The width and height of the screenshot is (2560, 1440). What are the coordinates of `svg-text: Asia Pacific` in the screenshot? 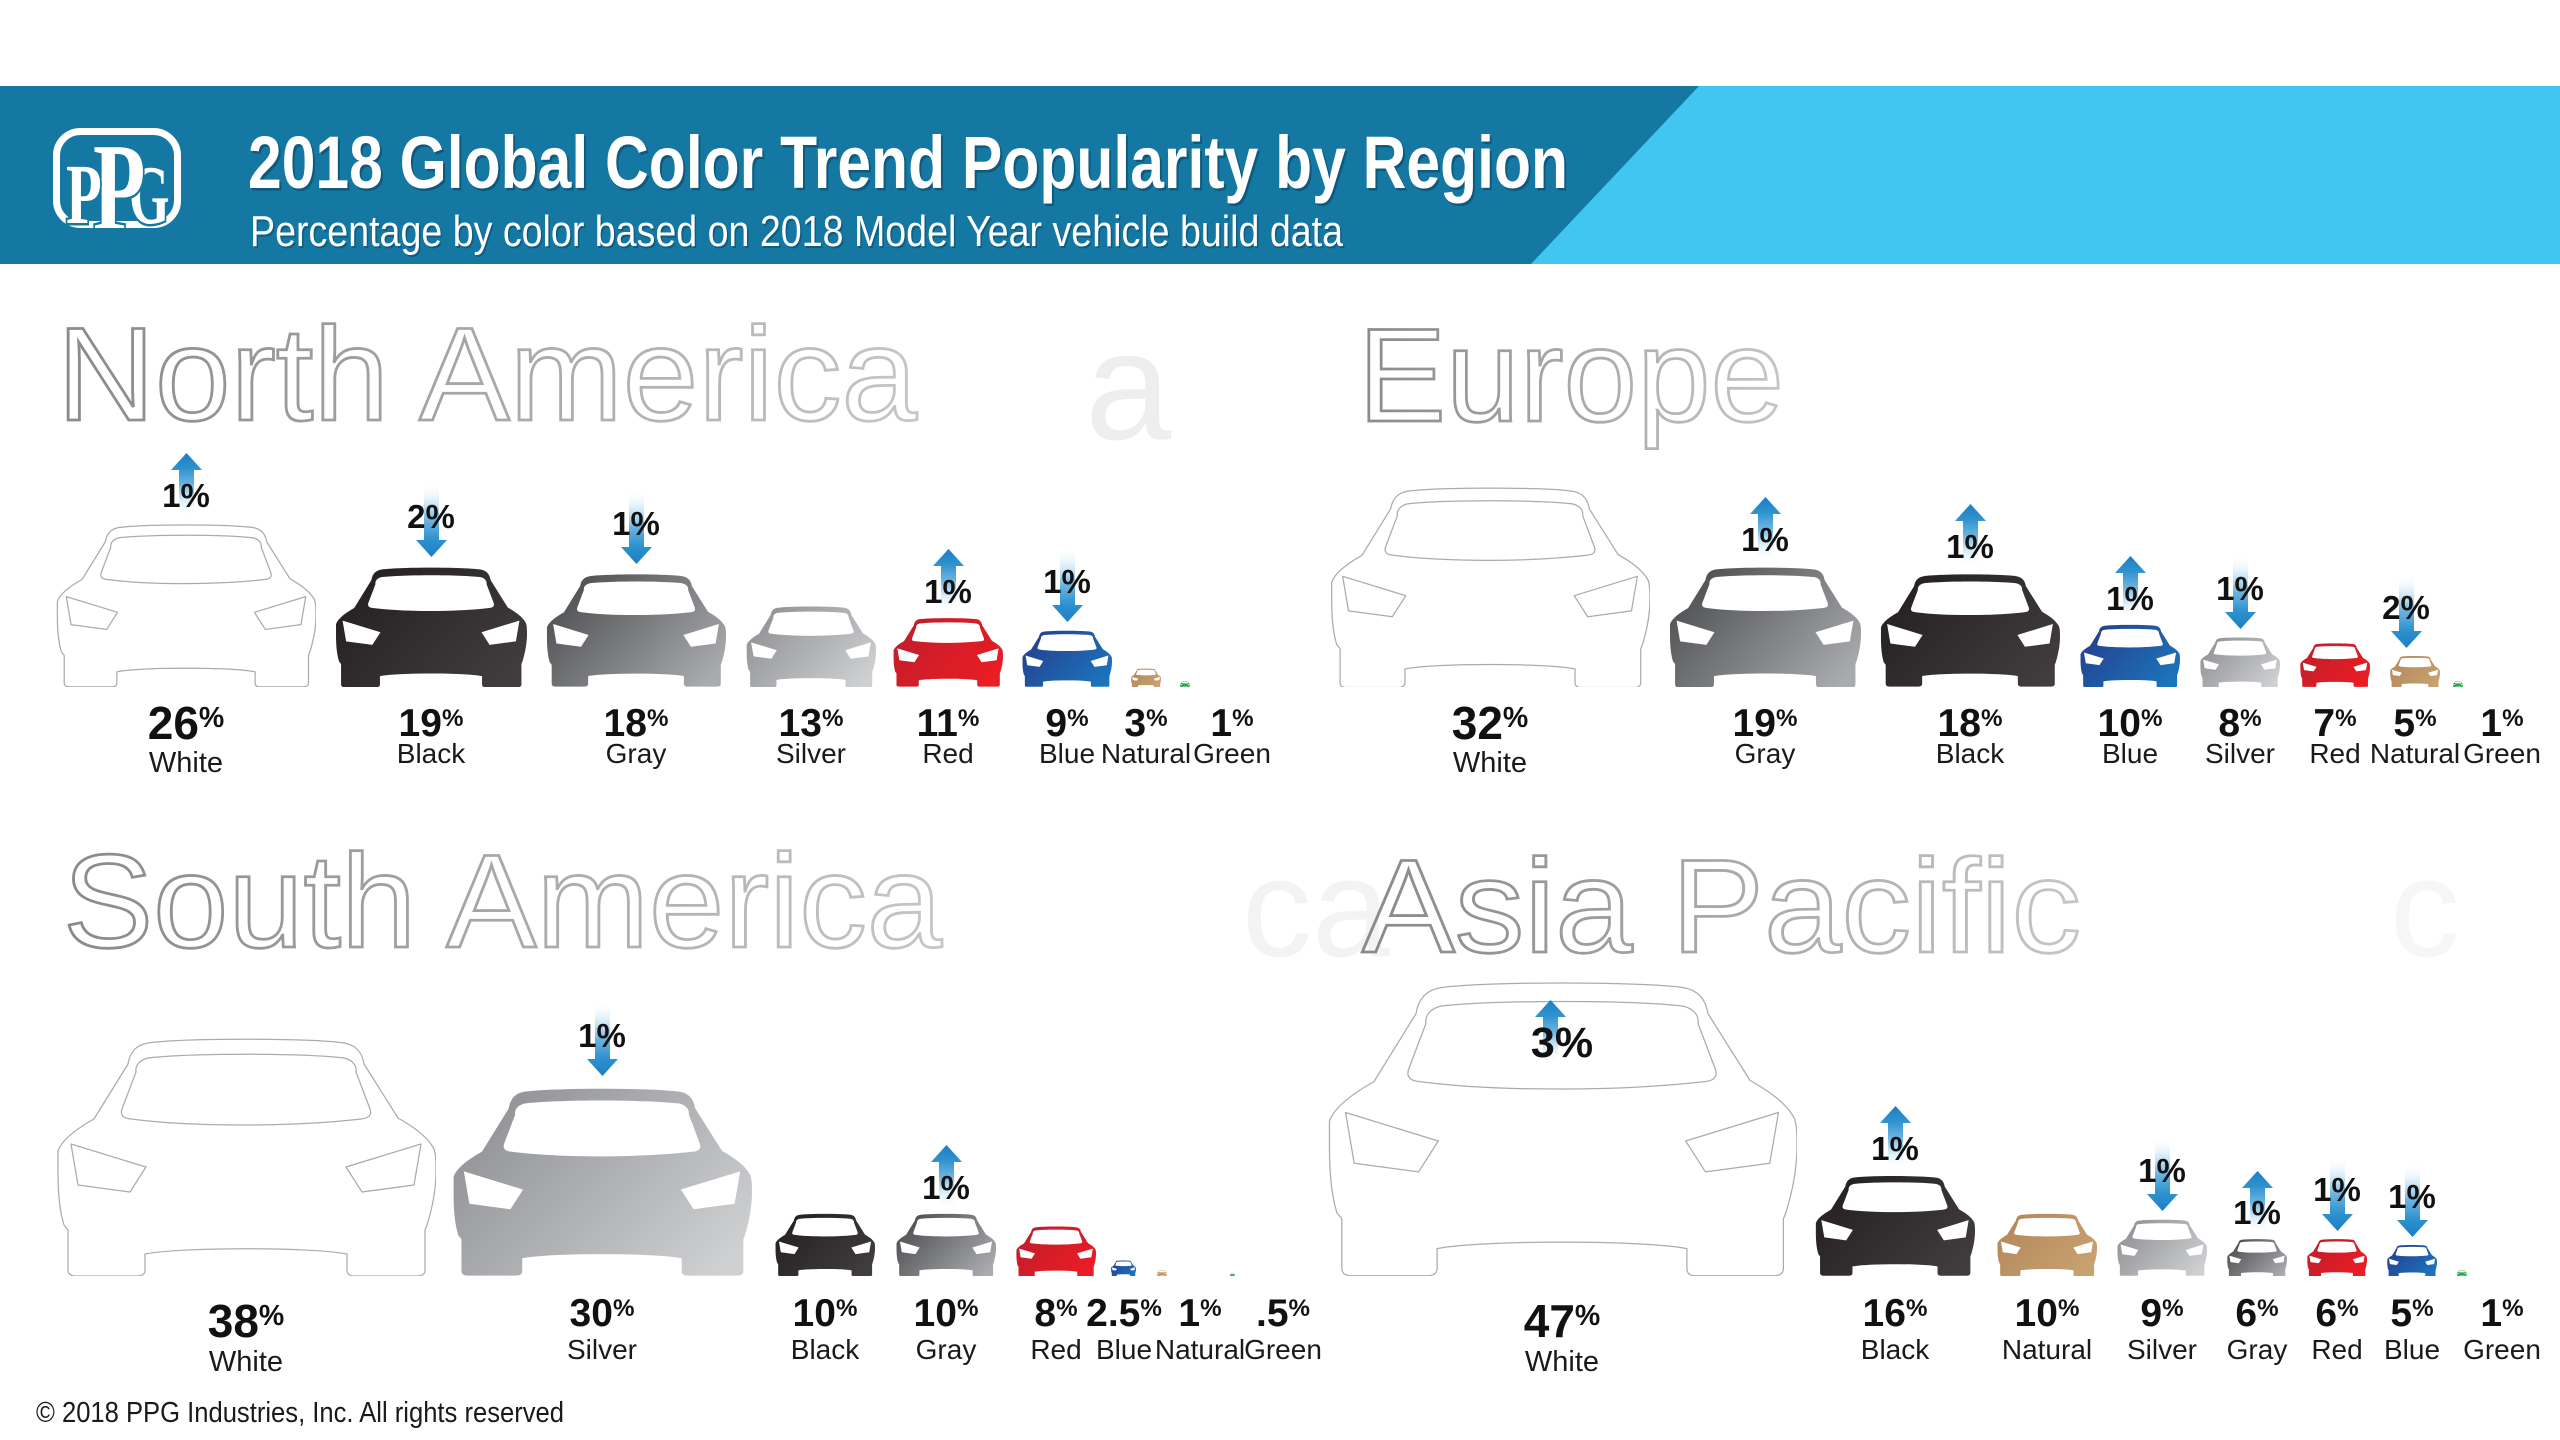 It's located at (1721, 907).